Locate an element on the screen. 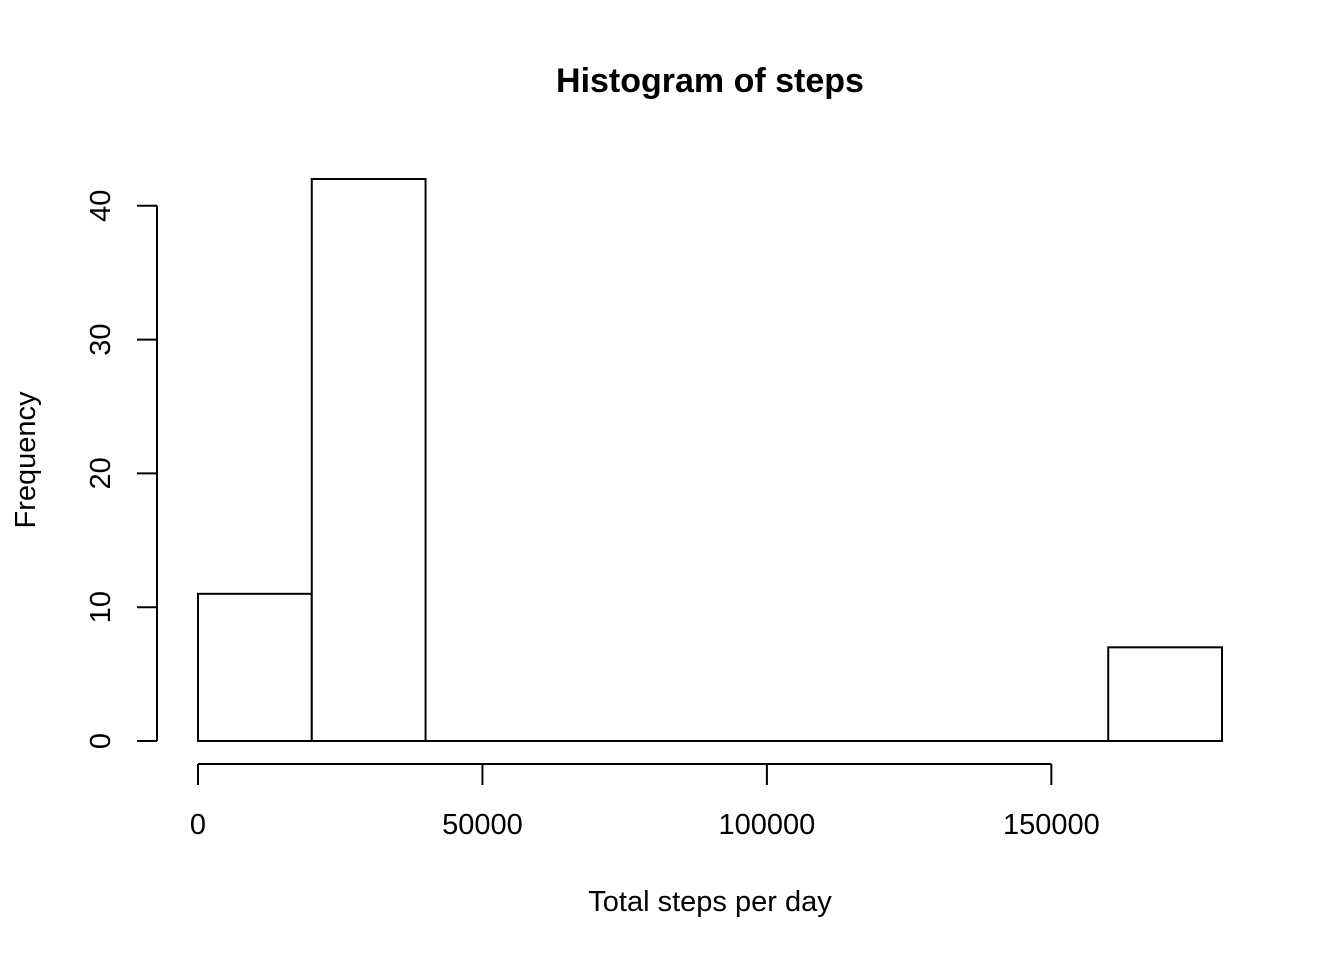  chart-title: Histogram of steps is located at coordinates (710, 81).